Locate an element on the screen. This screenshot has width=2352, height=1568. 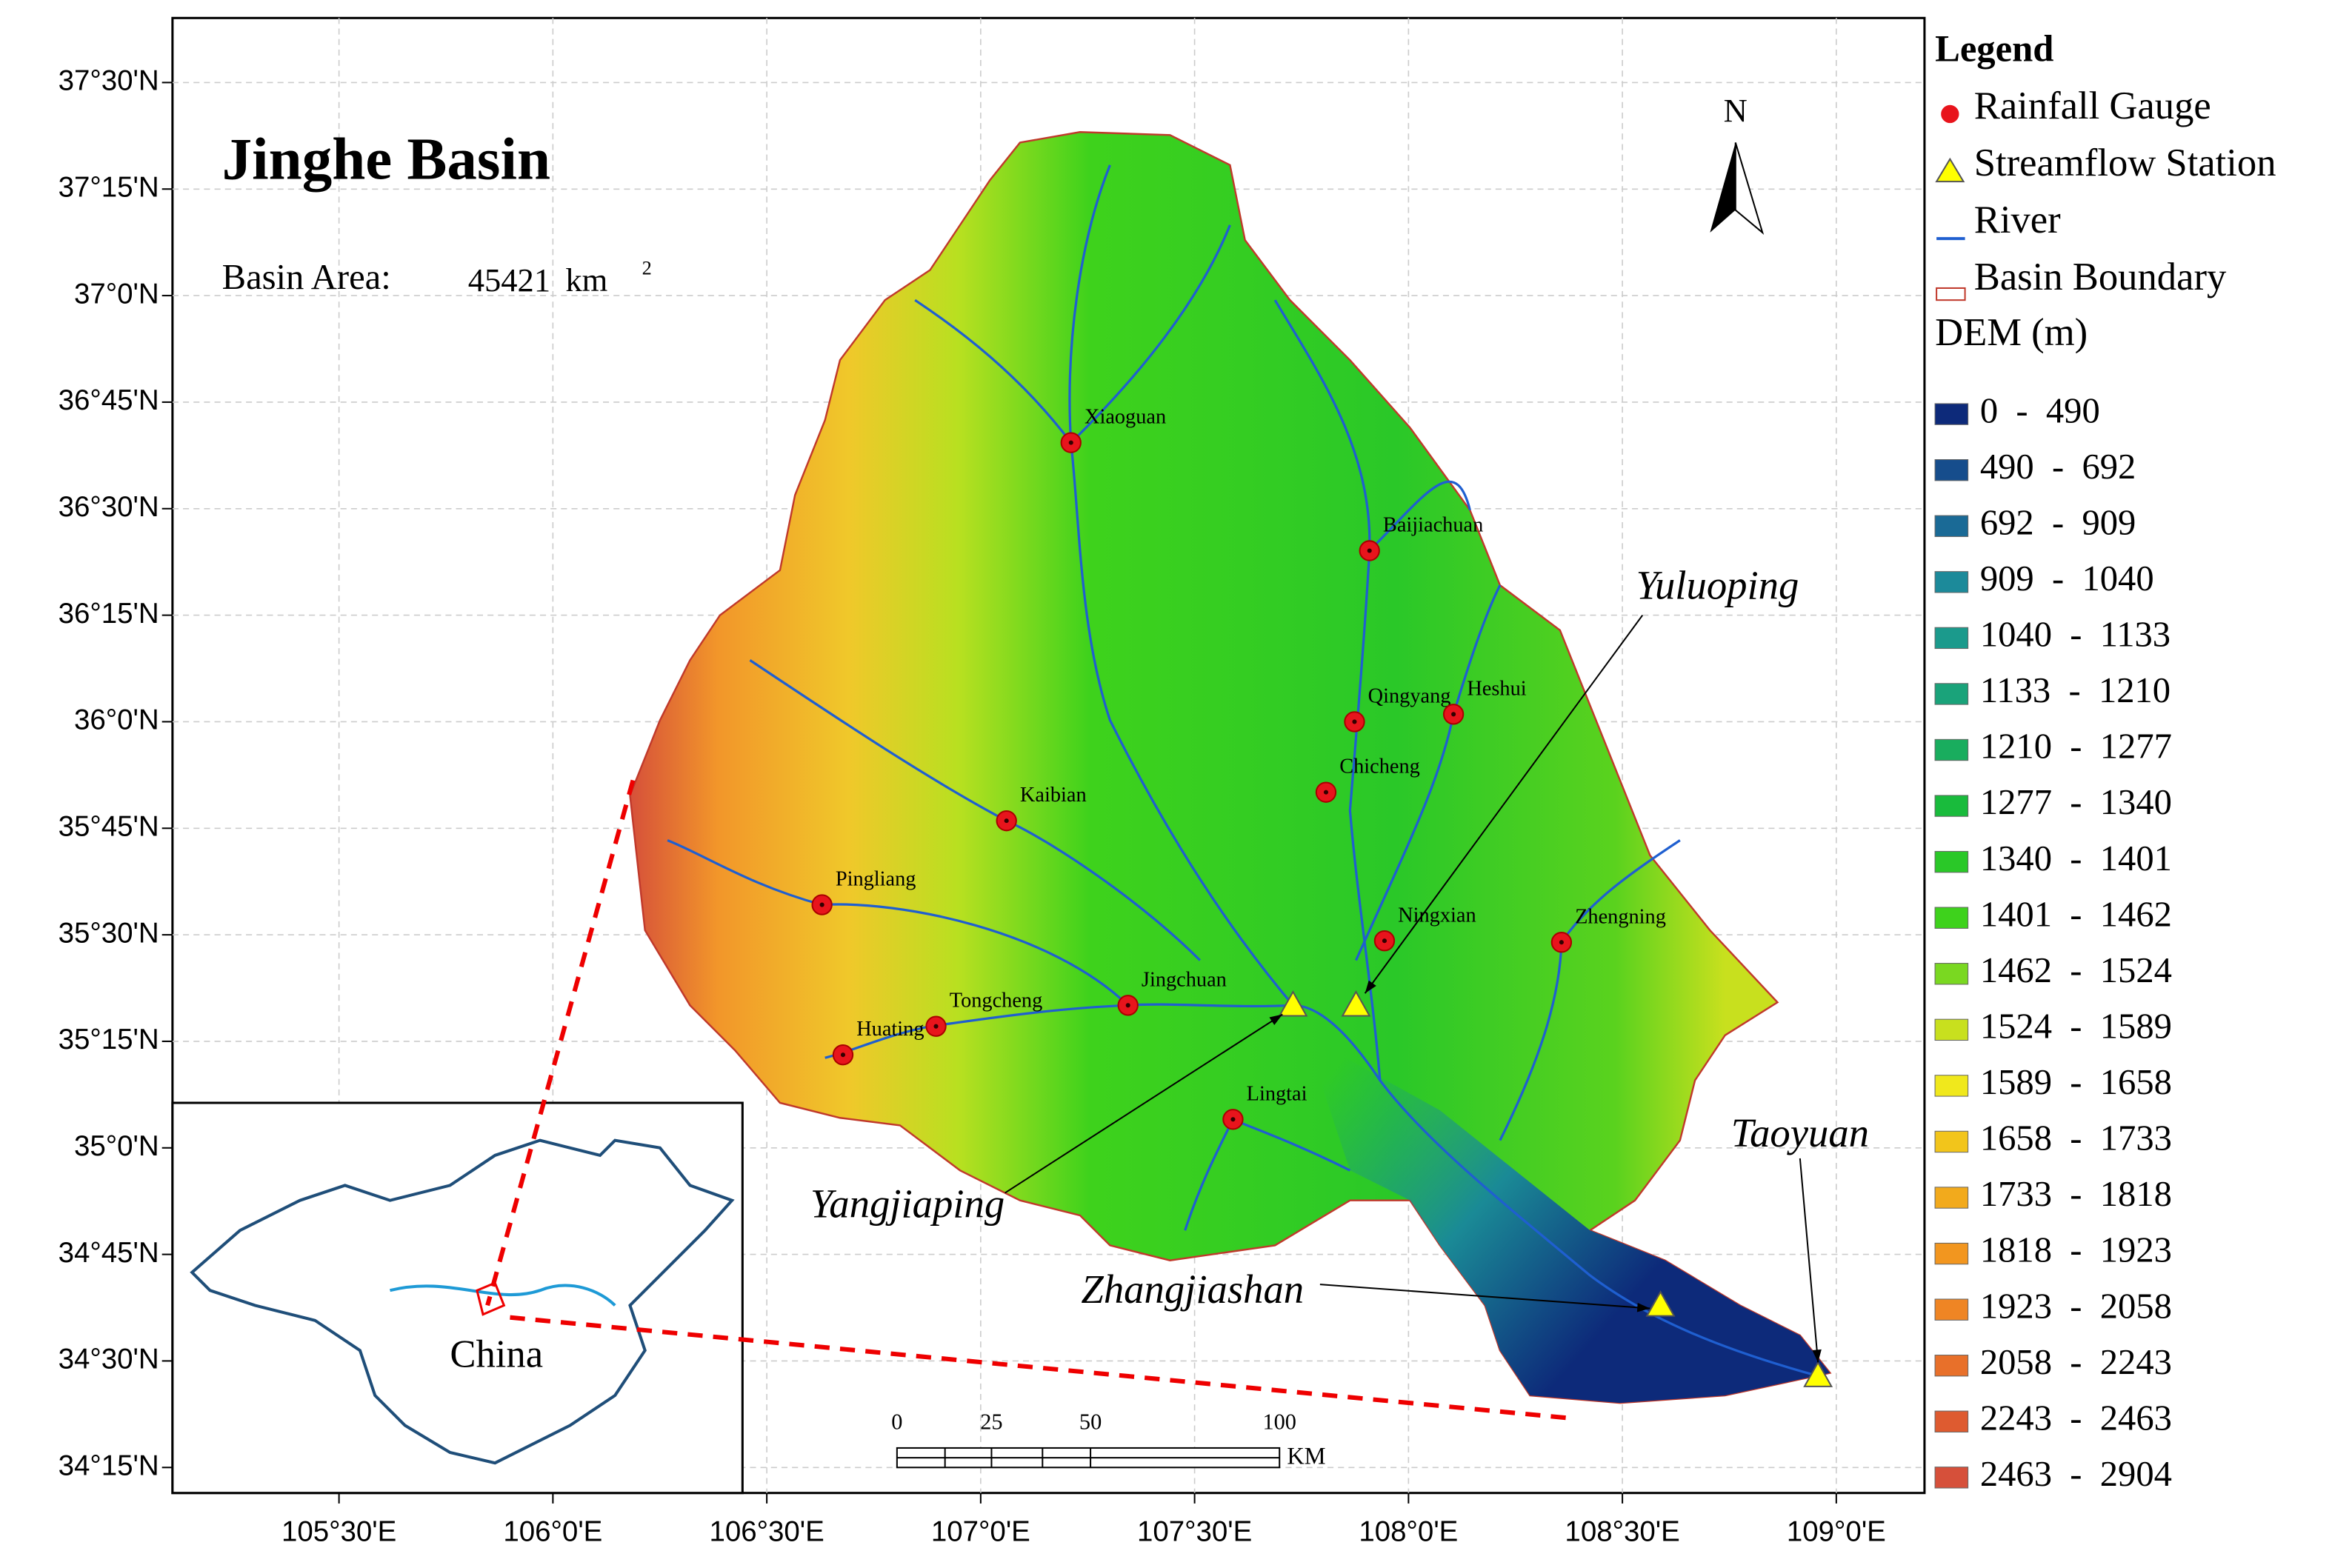
dem-label: 1818 - 1923 is located at coordinates (2076, 1250).